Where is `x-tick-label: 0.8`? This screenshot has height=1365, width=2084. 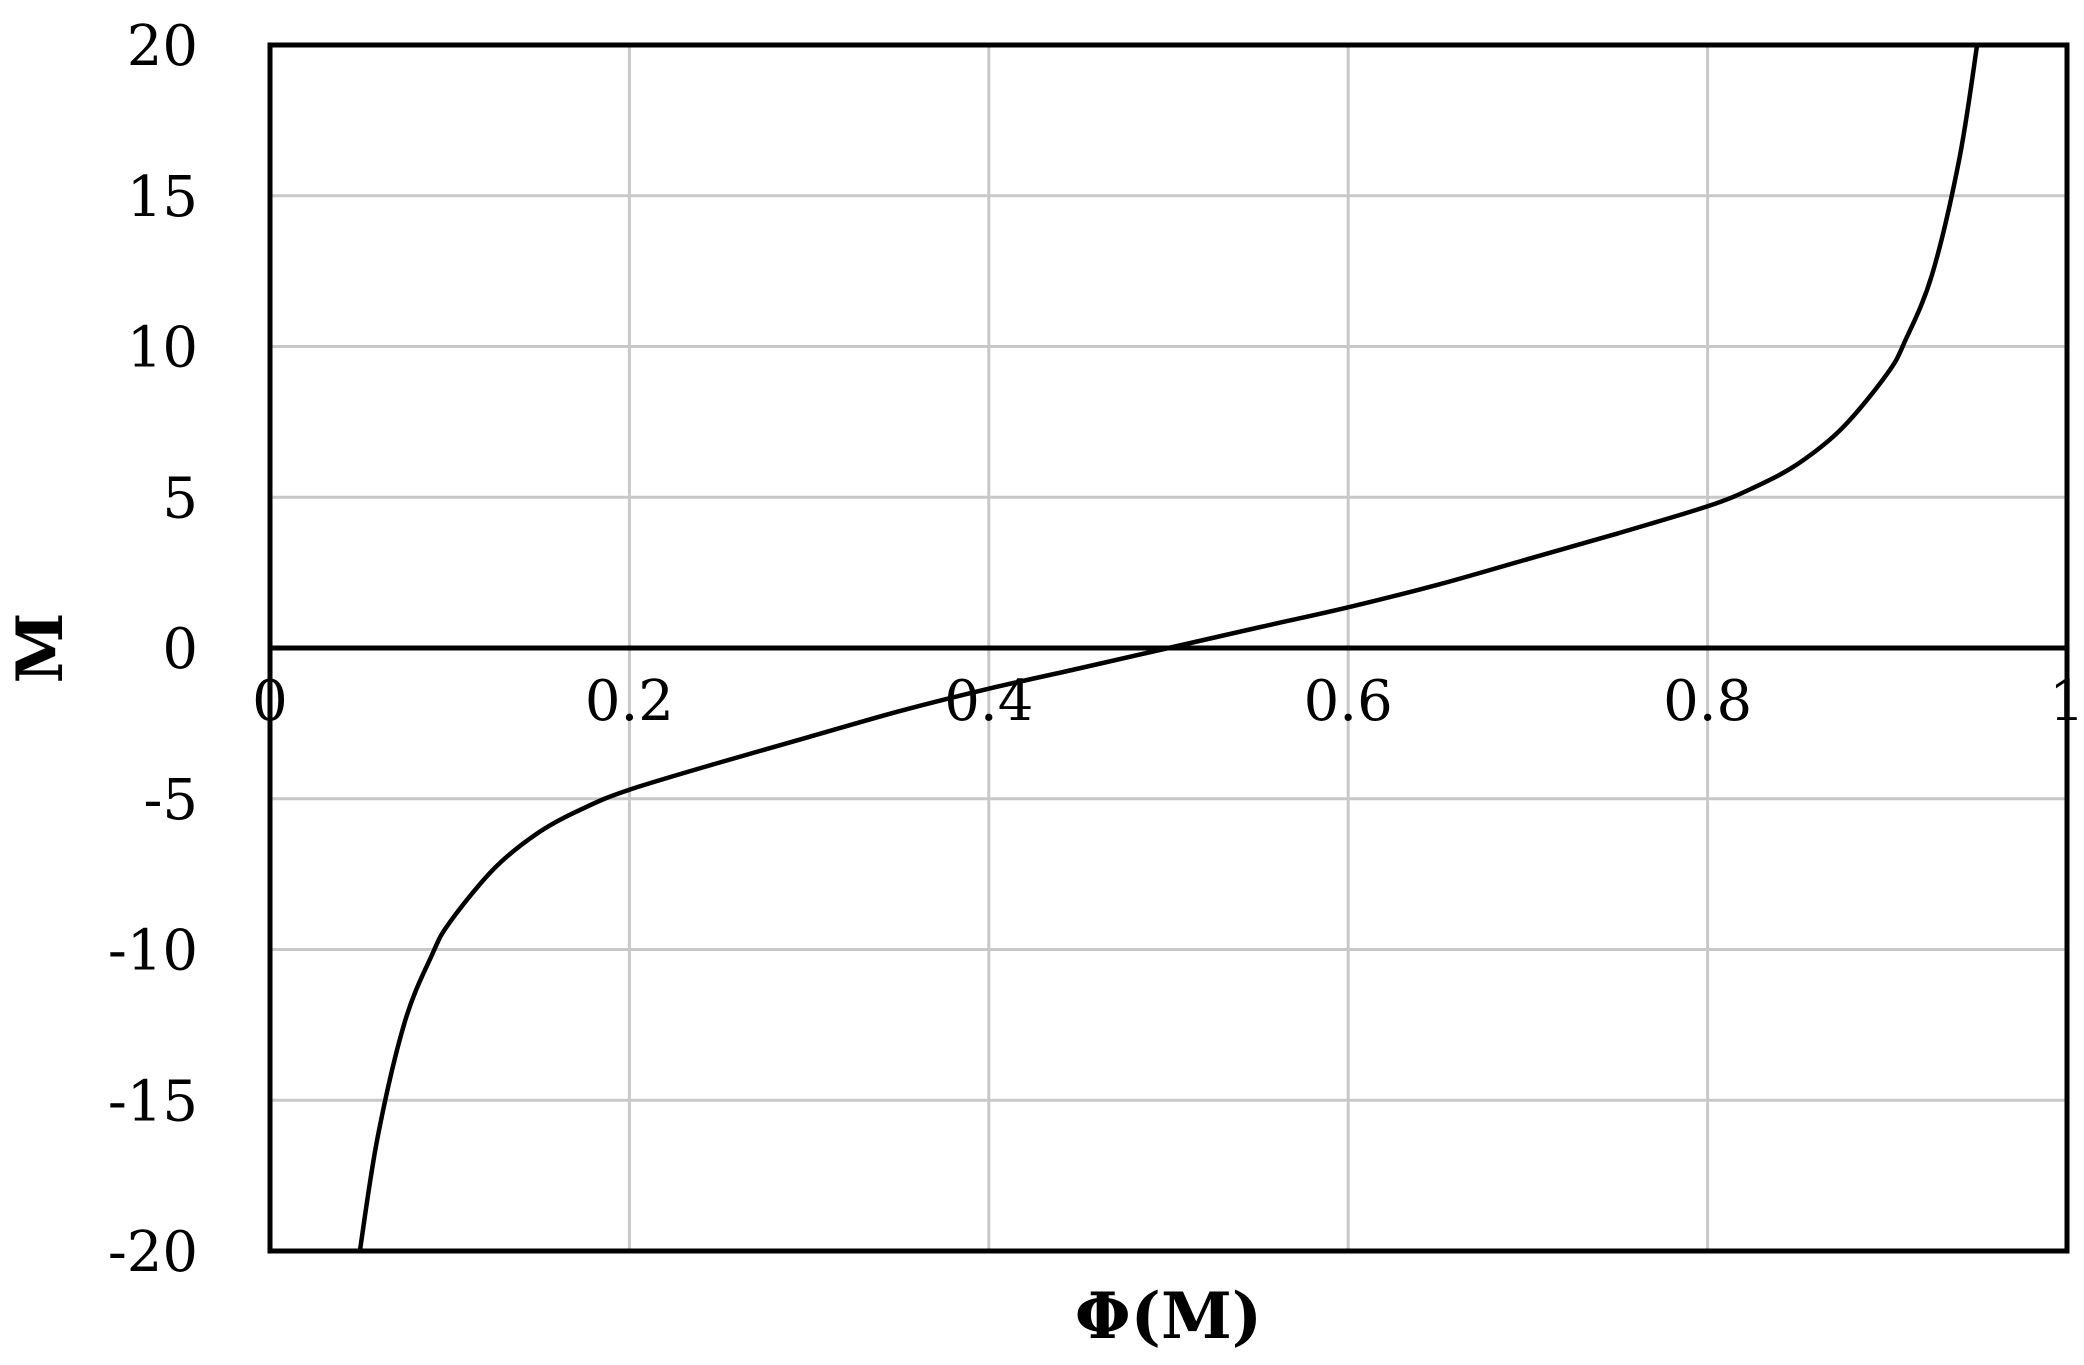
x-tick-label: 0.8 is located at coordinates (1707, 701).